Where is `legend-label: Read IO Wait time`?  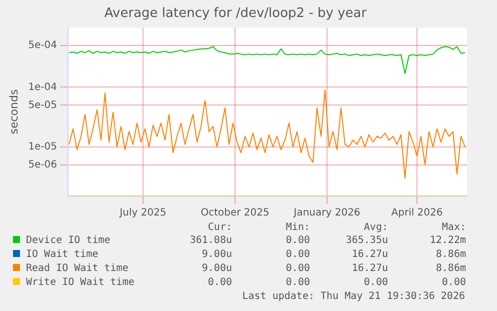
legend-label: Read IO Wait time is located at coordinates (77, 269).